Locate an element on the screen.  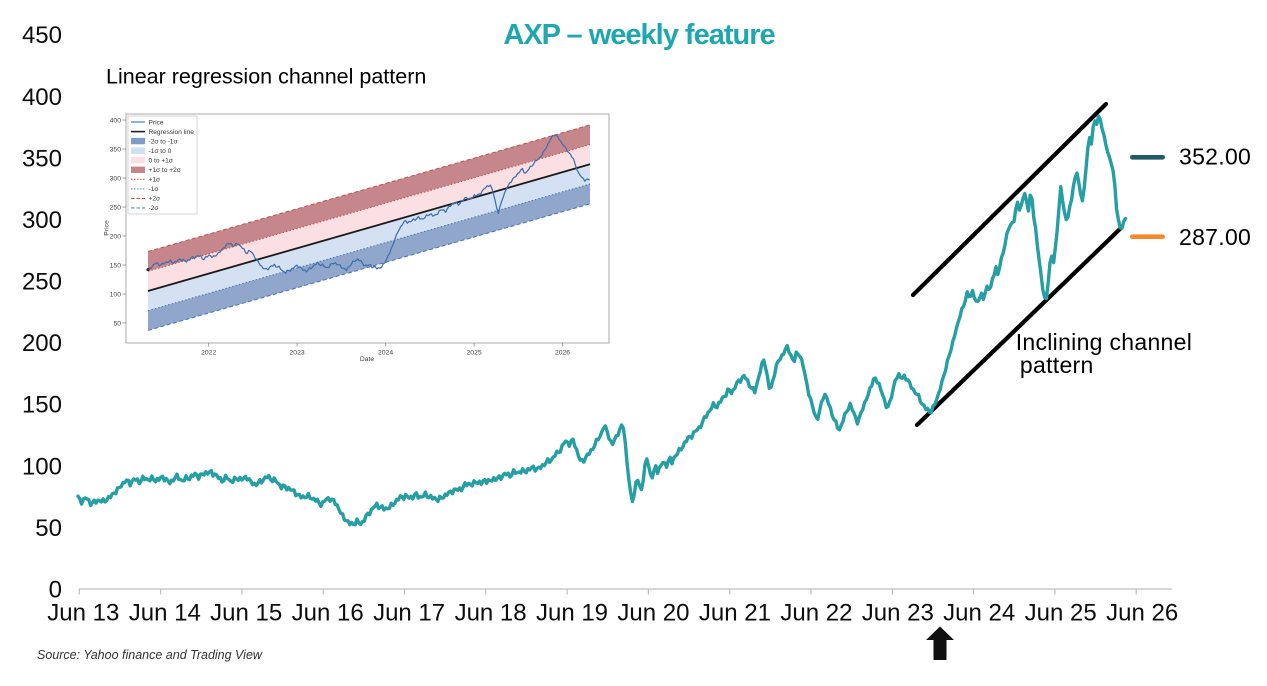
svg-text: -2σ is located at coordinates (154, 208).